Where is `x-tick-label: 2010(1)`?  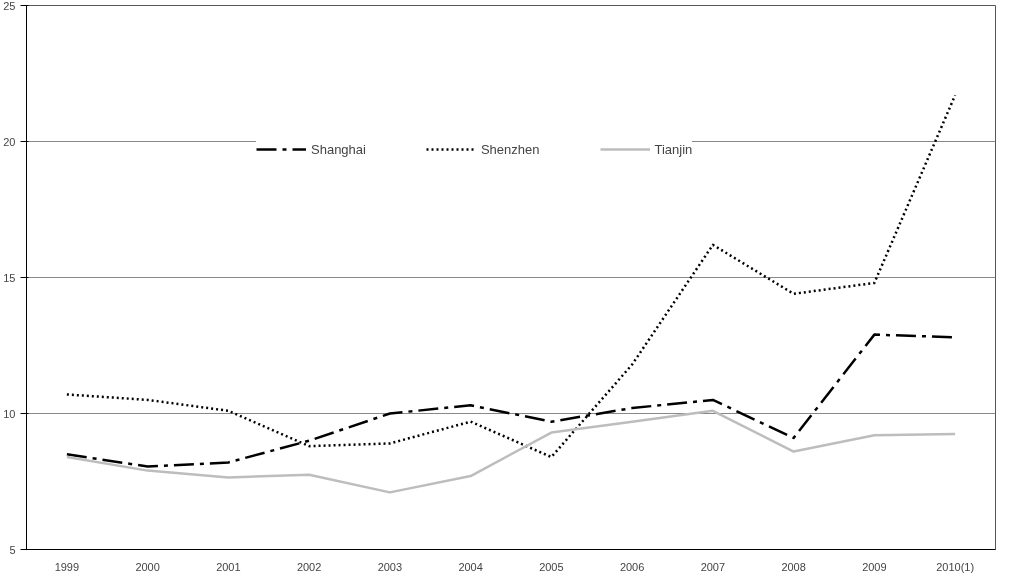
x-tick-label: 2010(1) is located at coordinates (955, 566).